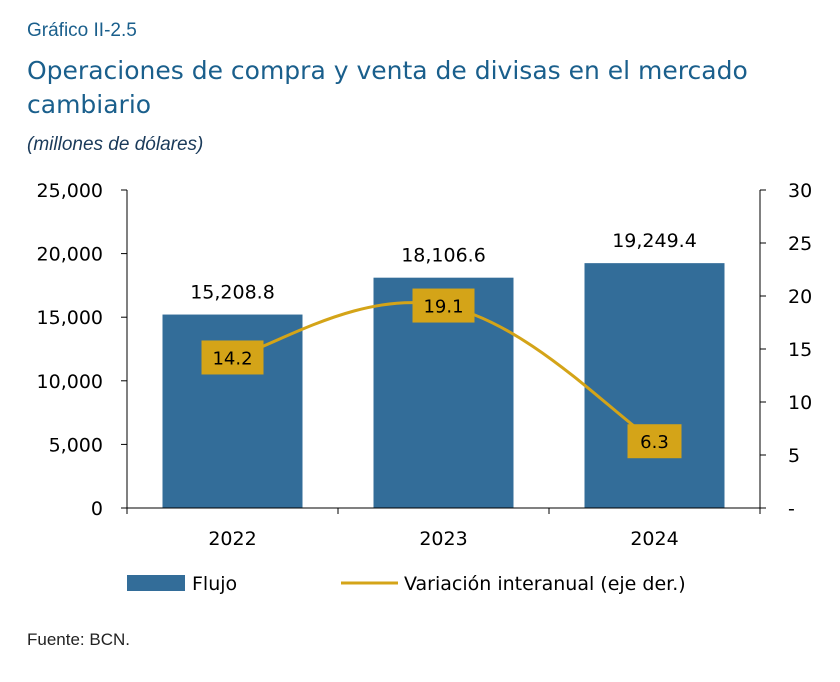 The width and height of the screenshot is (840, 682). What do you see at coordinates (70, 255) in the screenshot?
I see `y-left-tick-label: 20,000` at bounding box center [70, 255].